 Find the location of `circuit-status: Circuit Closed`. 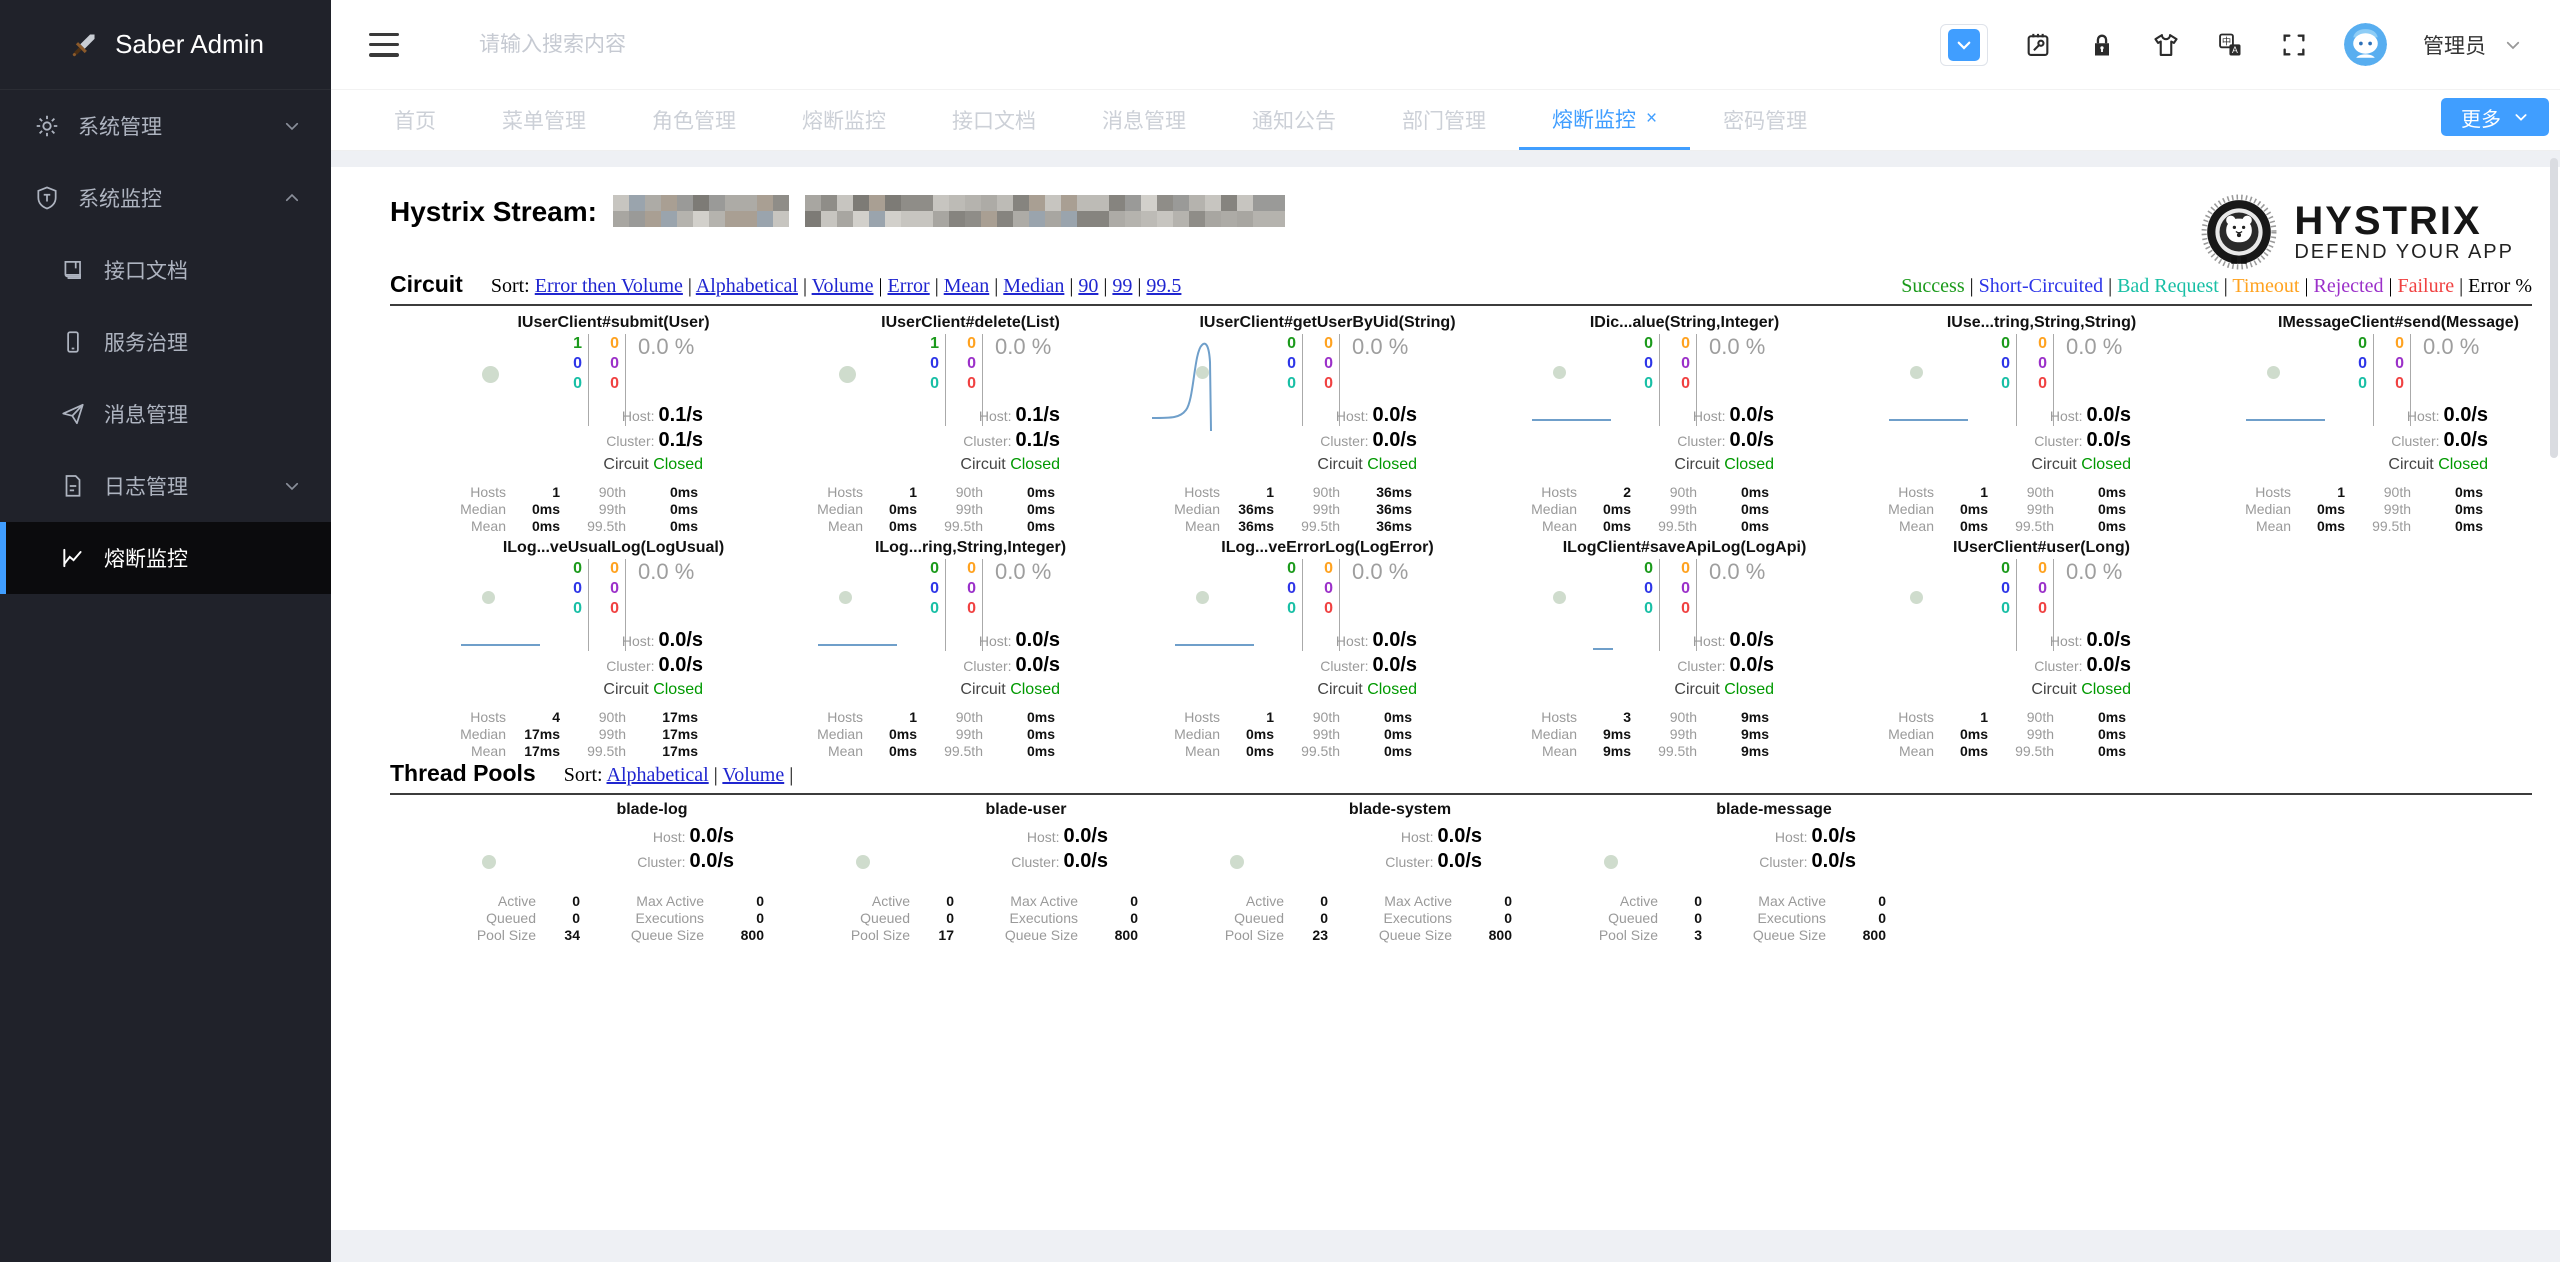

circuit-status: Circuit Closed is located at coordinates (2081, 464).